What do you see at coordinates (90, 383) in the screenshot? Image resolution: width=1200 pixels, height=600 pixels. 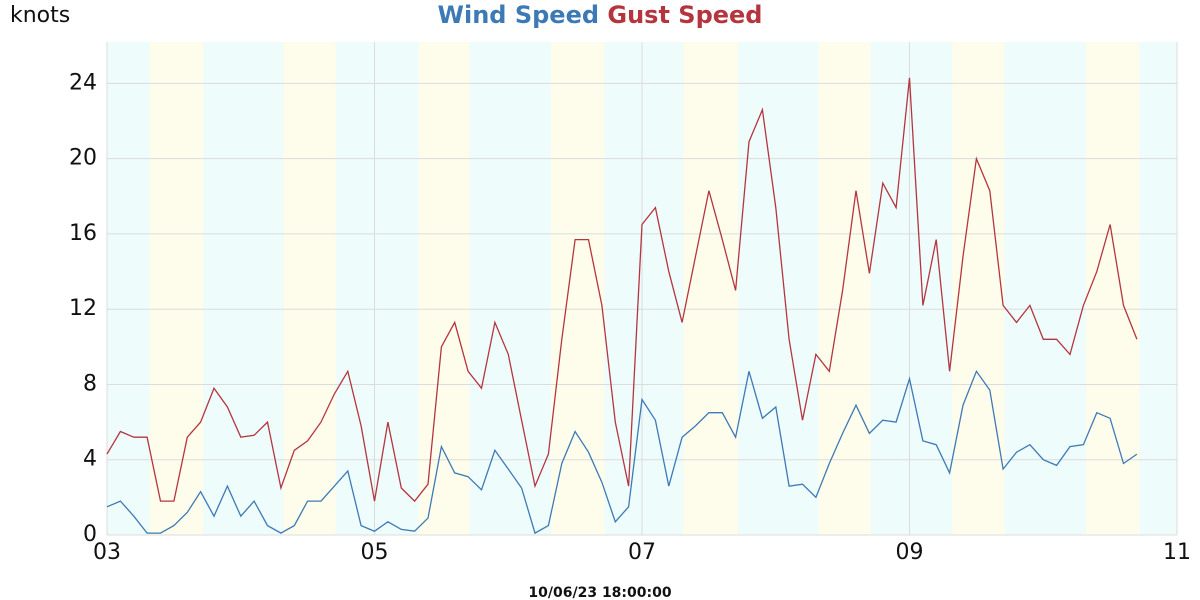 I see `y-tick-label: 8` at bounding box center [90, 383].